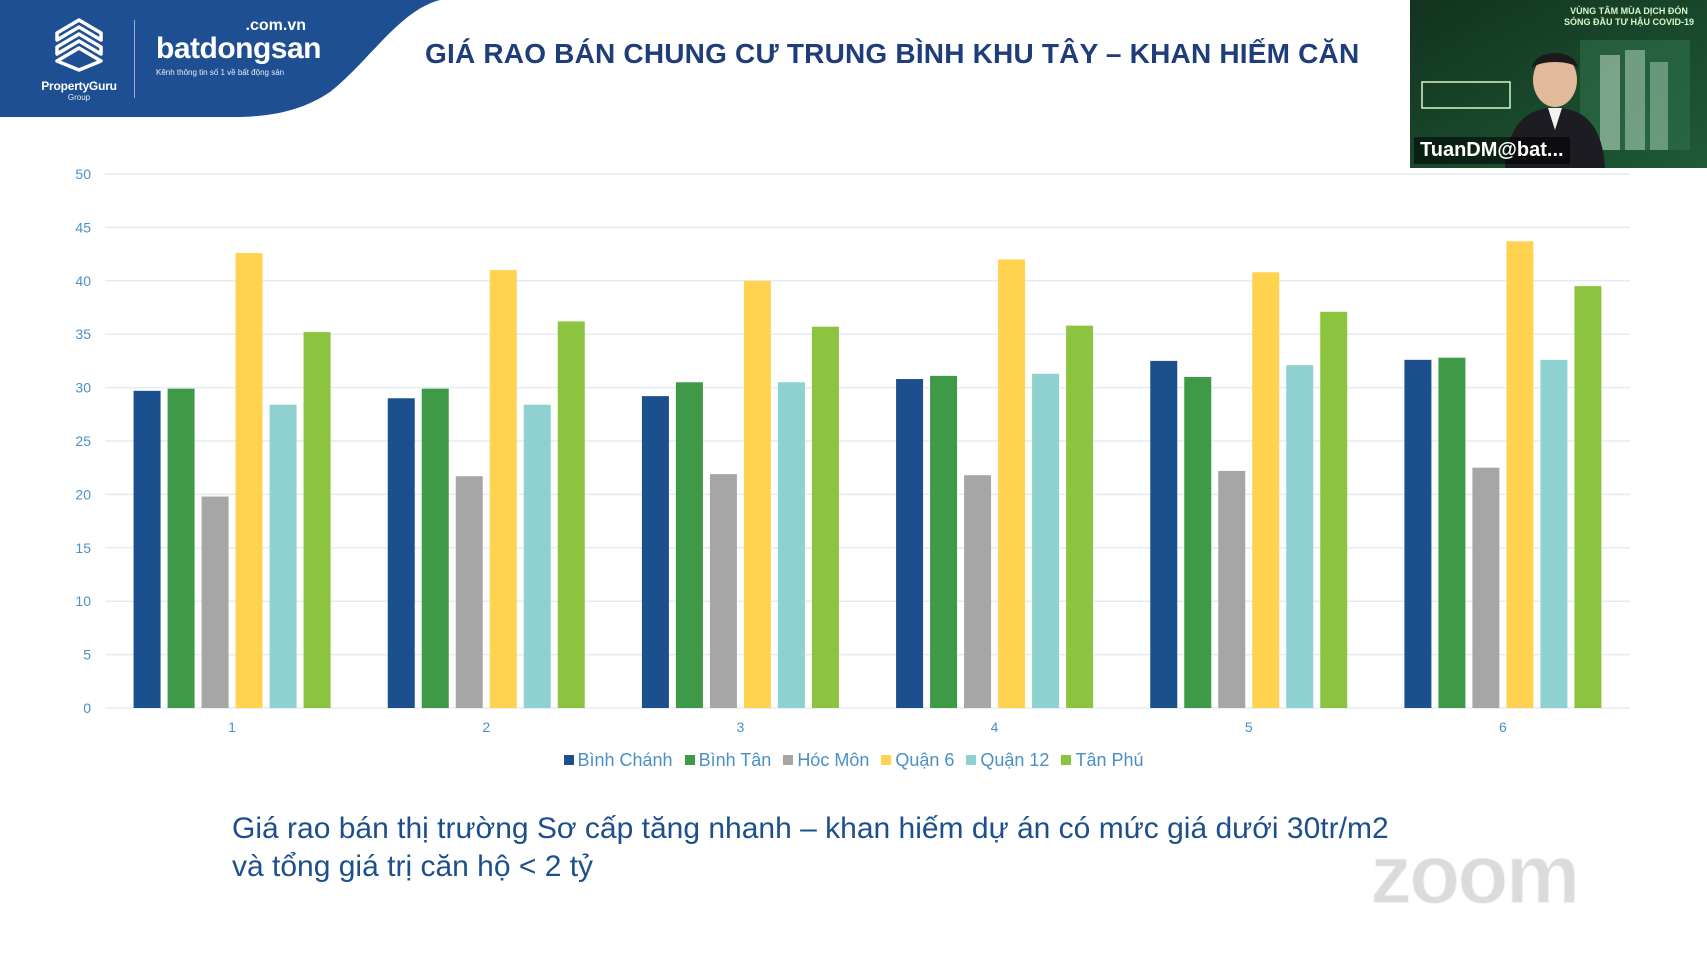 The width and height of the screenshot is (1707, 960). I want to click on y-tick-label: 15, so click(83, 548).